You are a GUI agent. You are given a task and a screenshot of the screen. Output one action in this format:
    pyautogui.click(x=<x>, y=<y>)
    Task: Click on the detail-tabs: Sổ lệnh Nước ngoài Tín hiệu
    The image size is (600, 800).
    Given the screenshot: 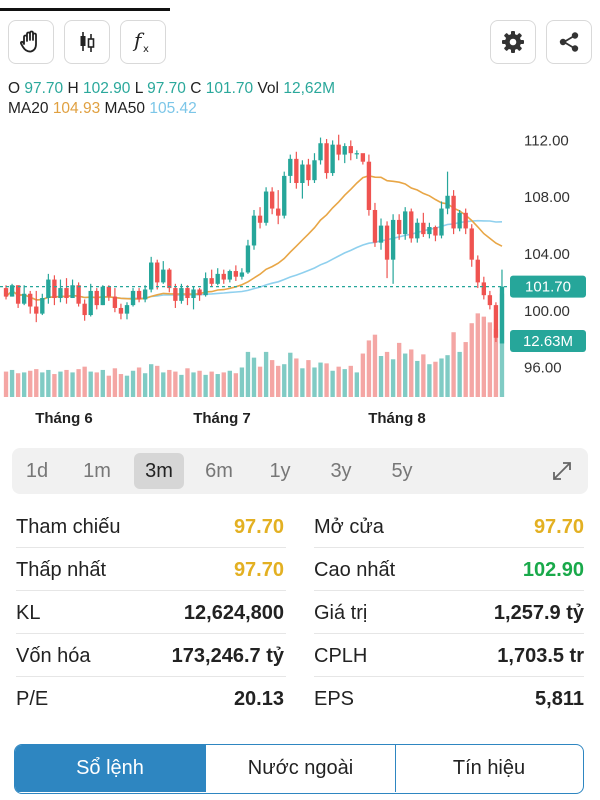 What is the action you would take?
    pyautogui.click(x=299, y=769)
    